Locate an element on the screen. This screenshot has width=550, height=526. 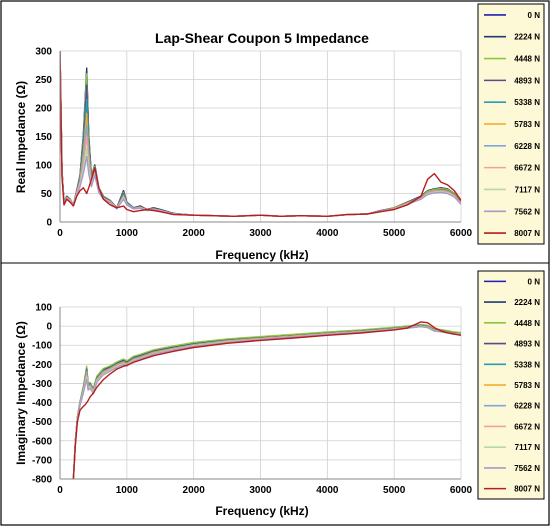
y-tick-label: 300 is located at coordinates (43, 52).